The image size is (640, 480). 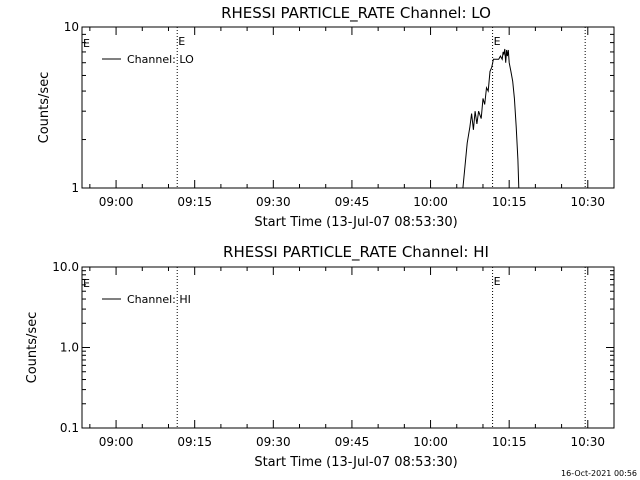 I want to click on y-tick-label: 1.0, so click(x=69, y=348).